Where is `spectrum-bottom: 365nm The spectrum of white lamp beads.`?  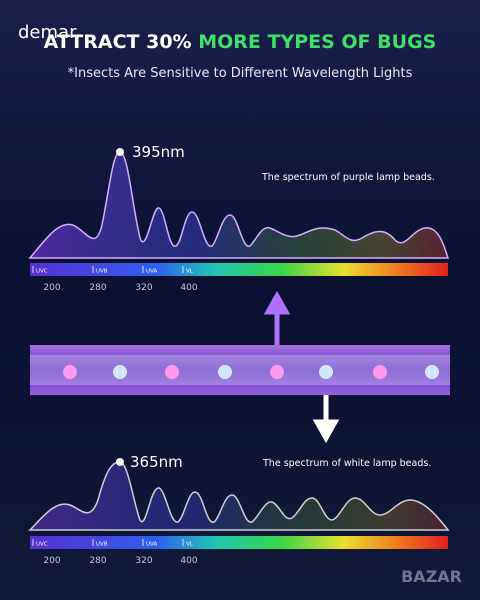
spectrum-bottom: 365nm The spectrum of white lamp beads. is located at coordinates (239, 501).